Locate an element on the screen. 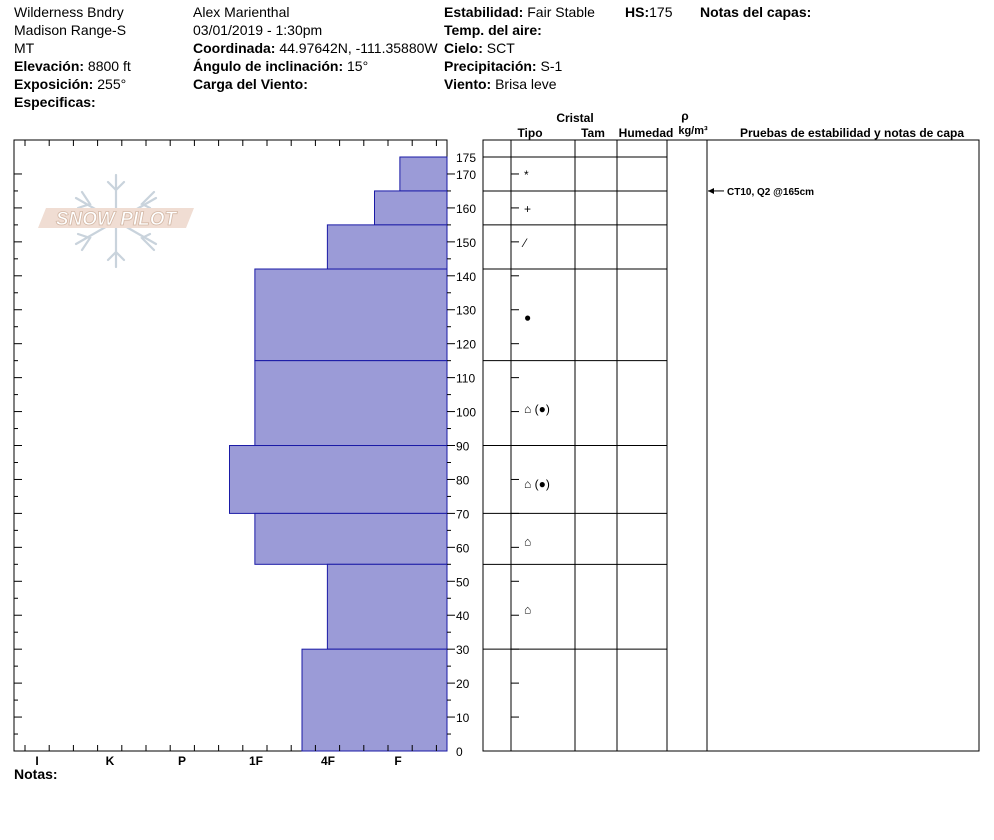 The height and width of the screenshot is (840, 994). wind-label: Viento: is located at coordinates (468, 84).